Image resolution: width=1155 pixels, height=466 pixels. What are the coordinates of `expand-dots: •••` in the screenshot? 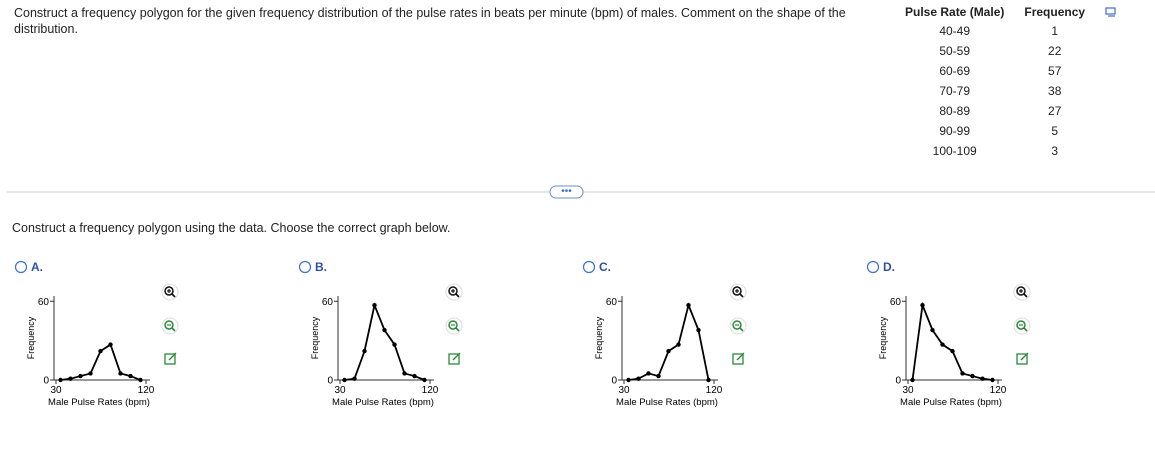 It's located at (566, 191).